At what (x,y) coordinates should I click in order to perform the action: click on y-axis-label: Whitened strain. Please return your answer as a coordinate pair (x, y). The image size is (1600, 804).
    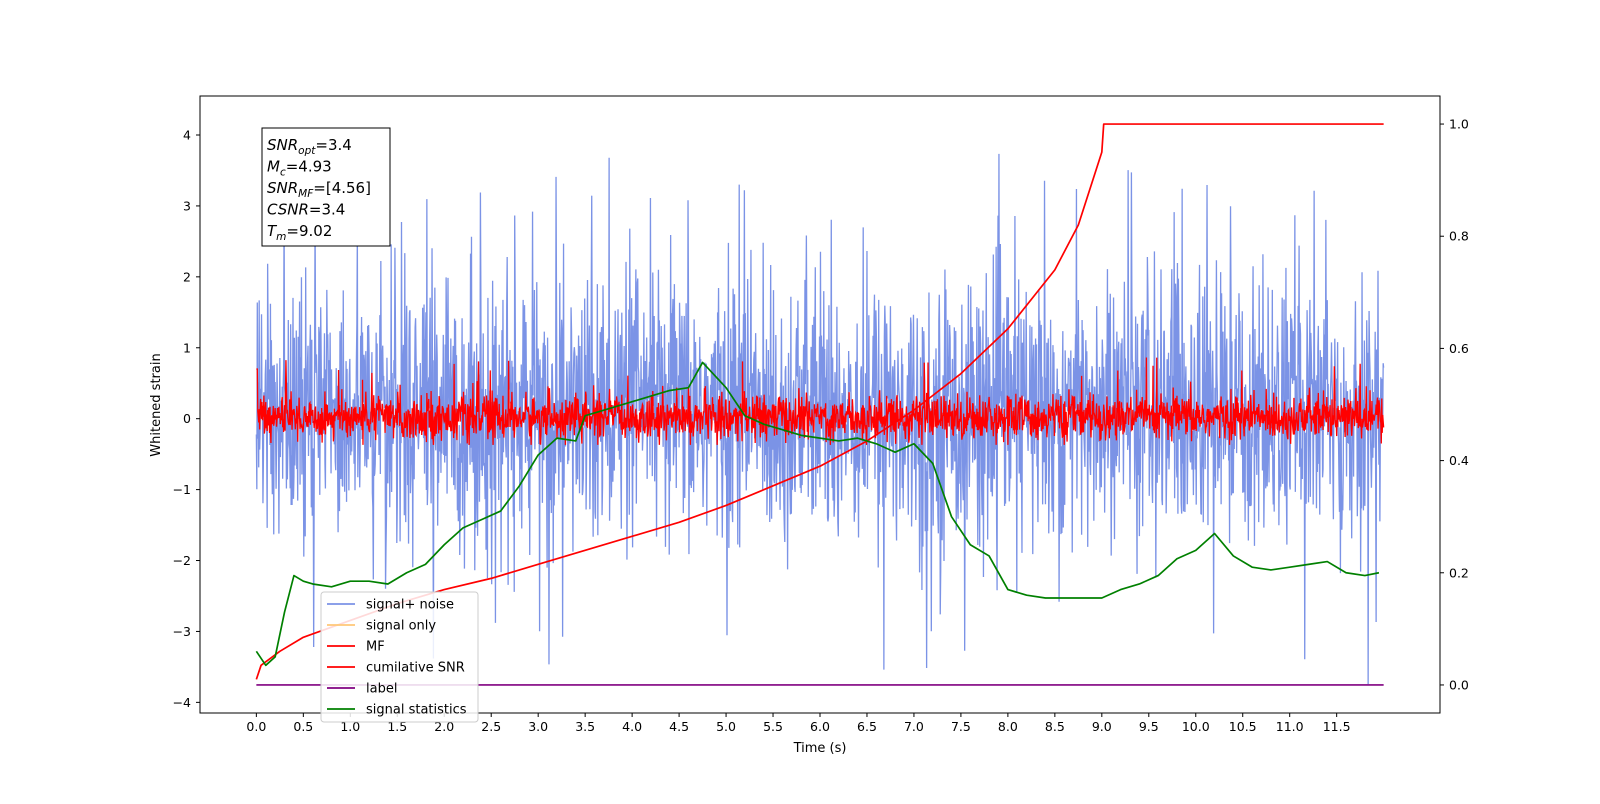
    Looking at the image, I should click on (156, 404).